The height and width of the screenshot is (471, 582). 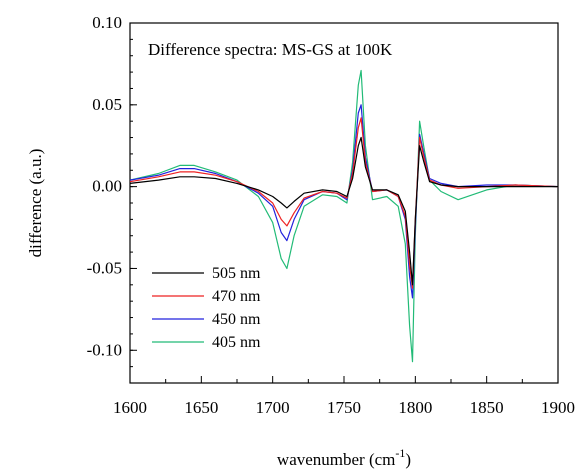 I want to click on x-tick-label: 1750, so click(x=344, y=407).